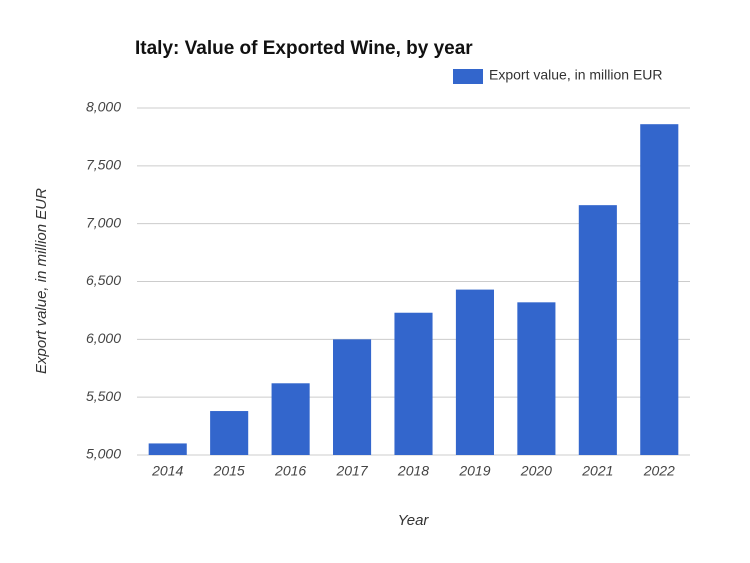 This screenshot has width=750, height=563. Describe the element at coordinates (414, 520) in the screenshot. I see `x-axis-label: Year` at that location.